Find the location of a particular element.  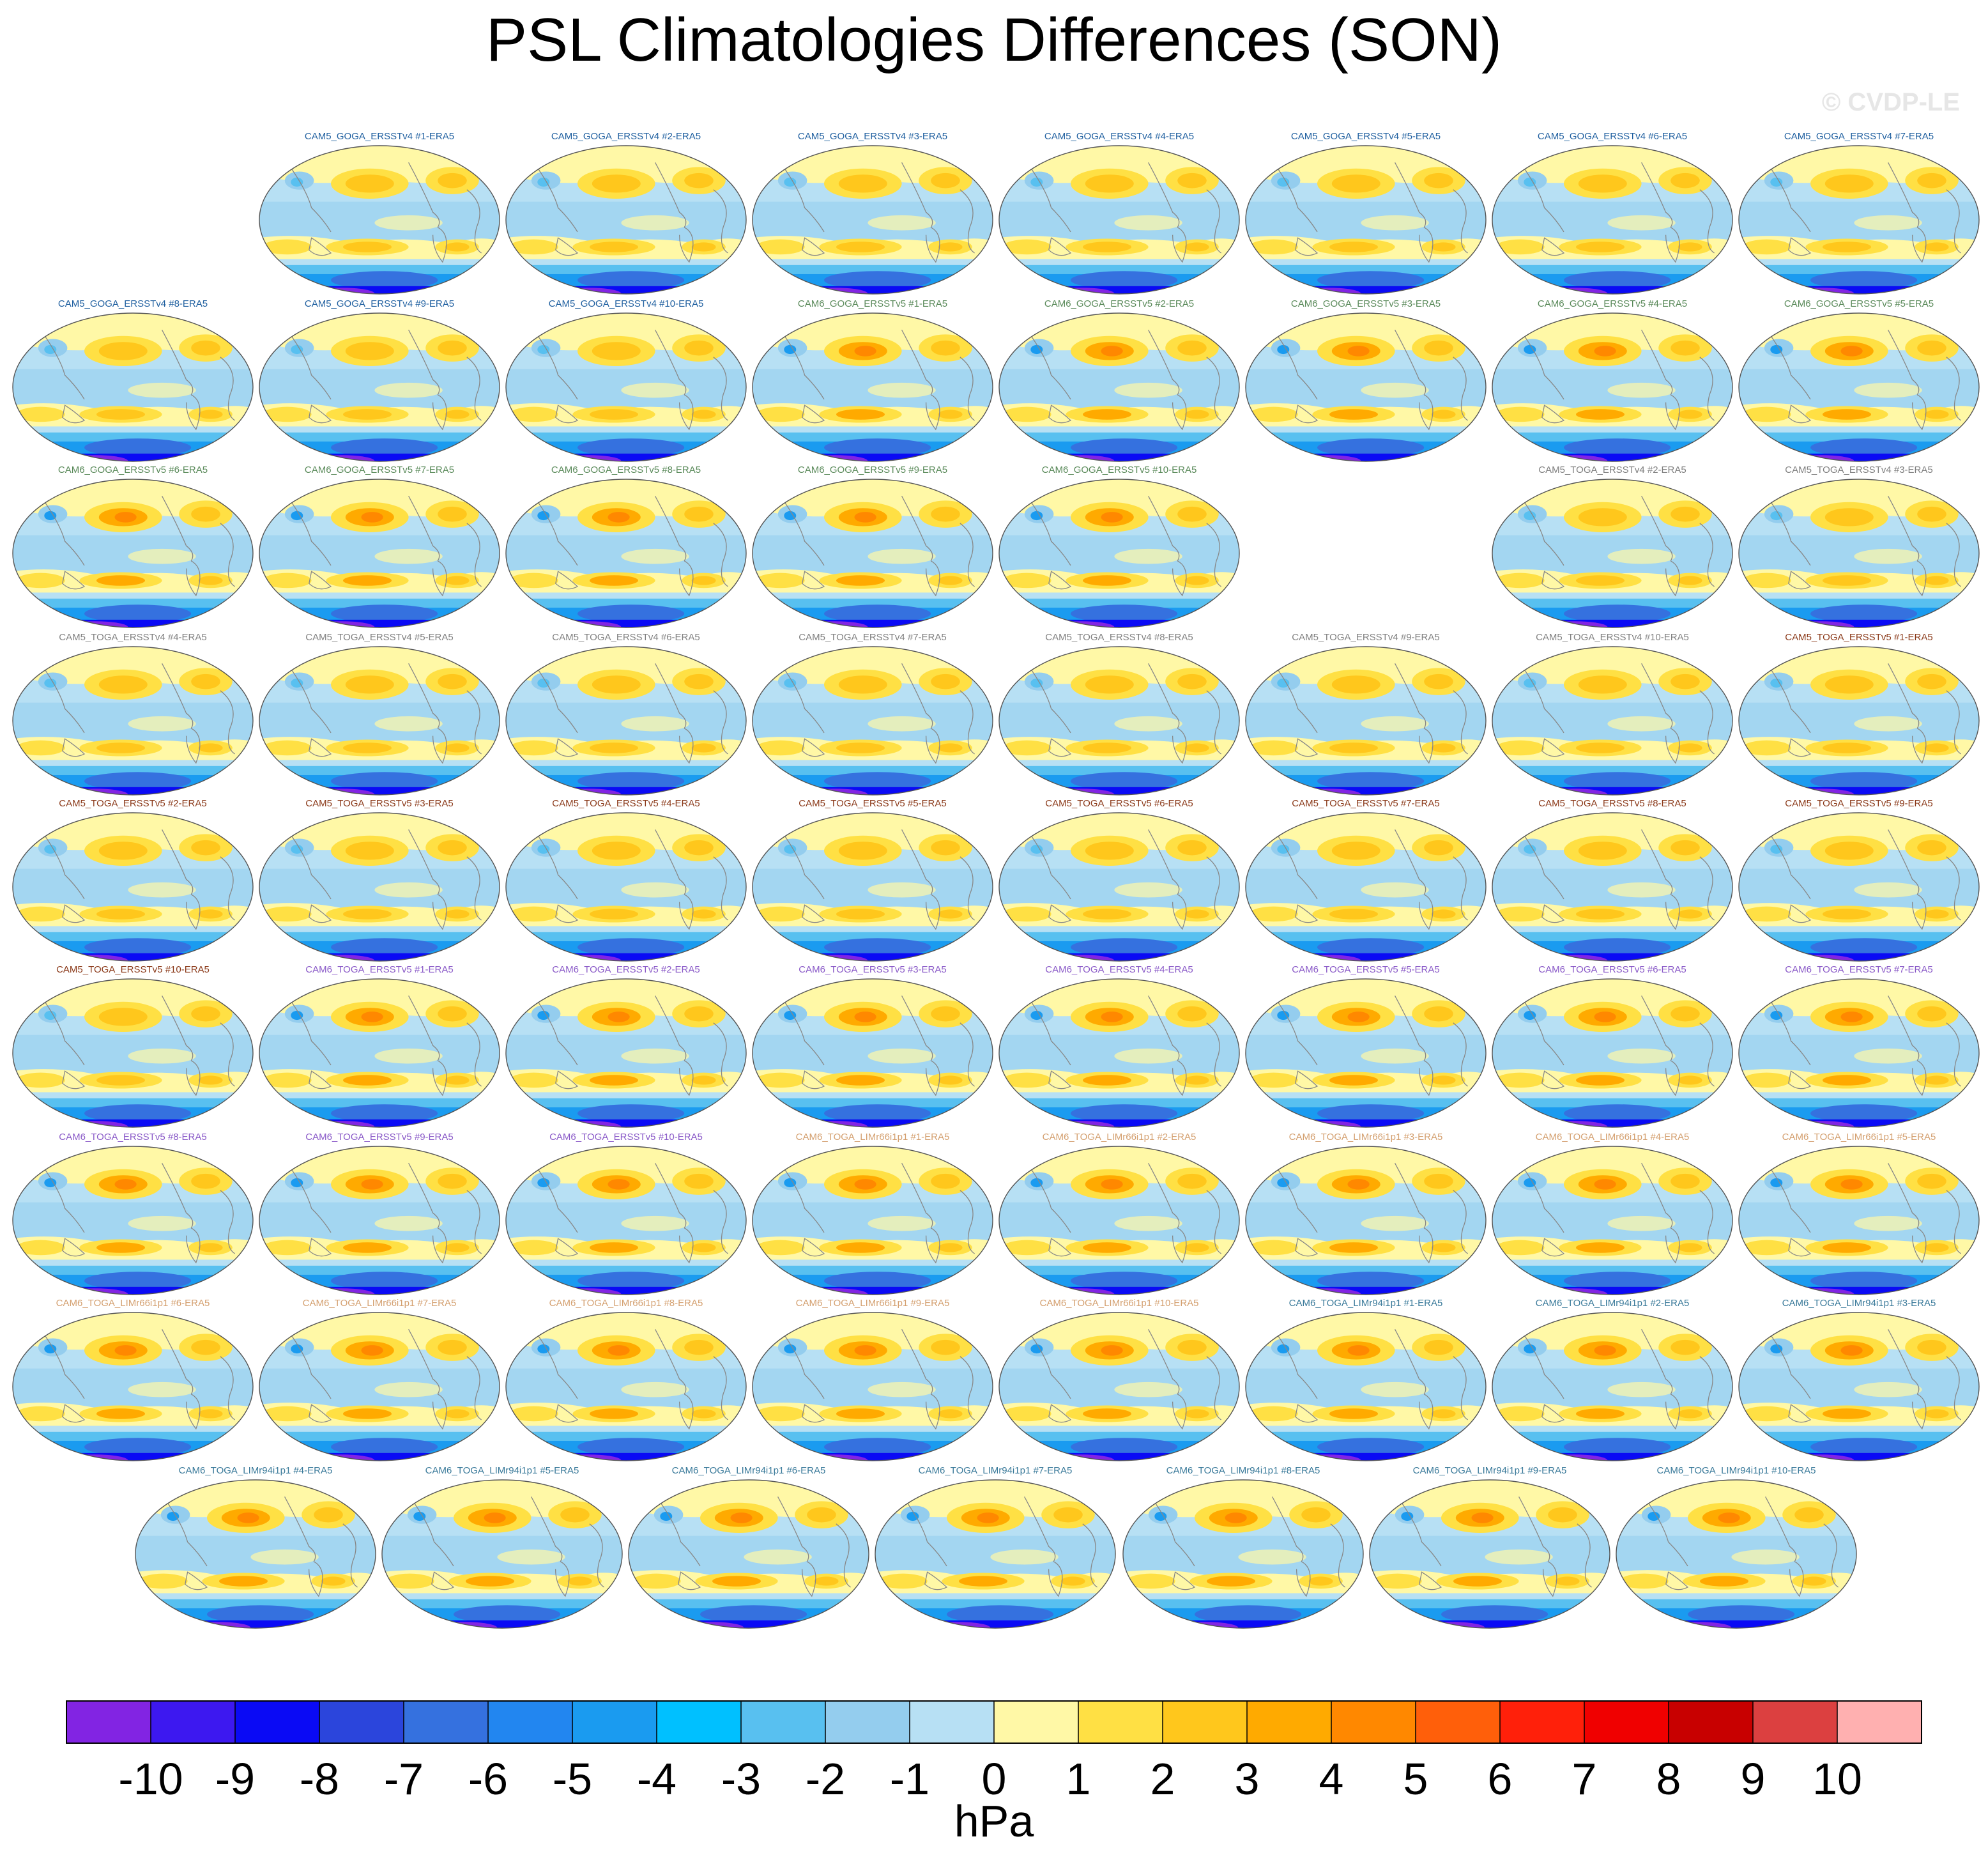

panel-title: CAM6_GOGA_ERSSTv5 #4-ERA5 is located at coordinates (1612, 303).